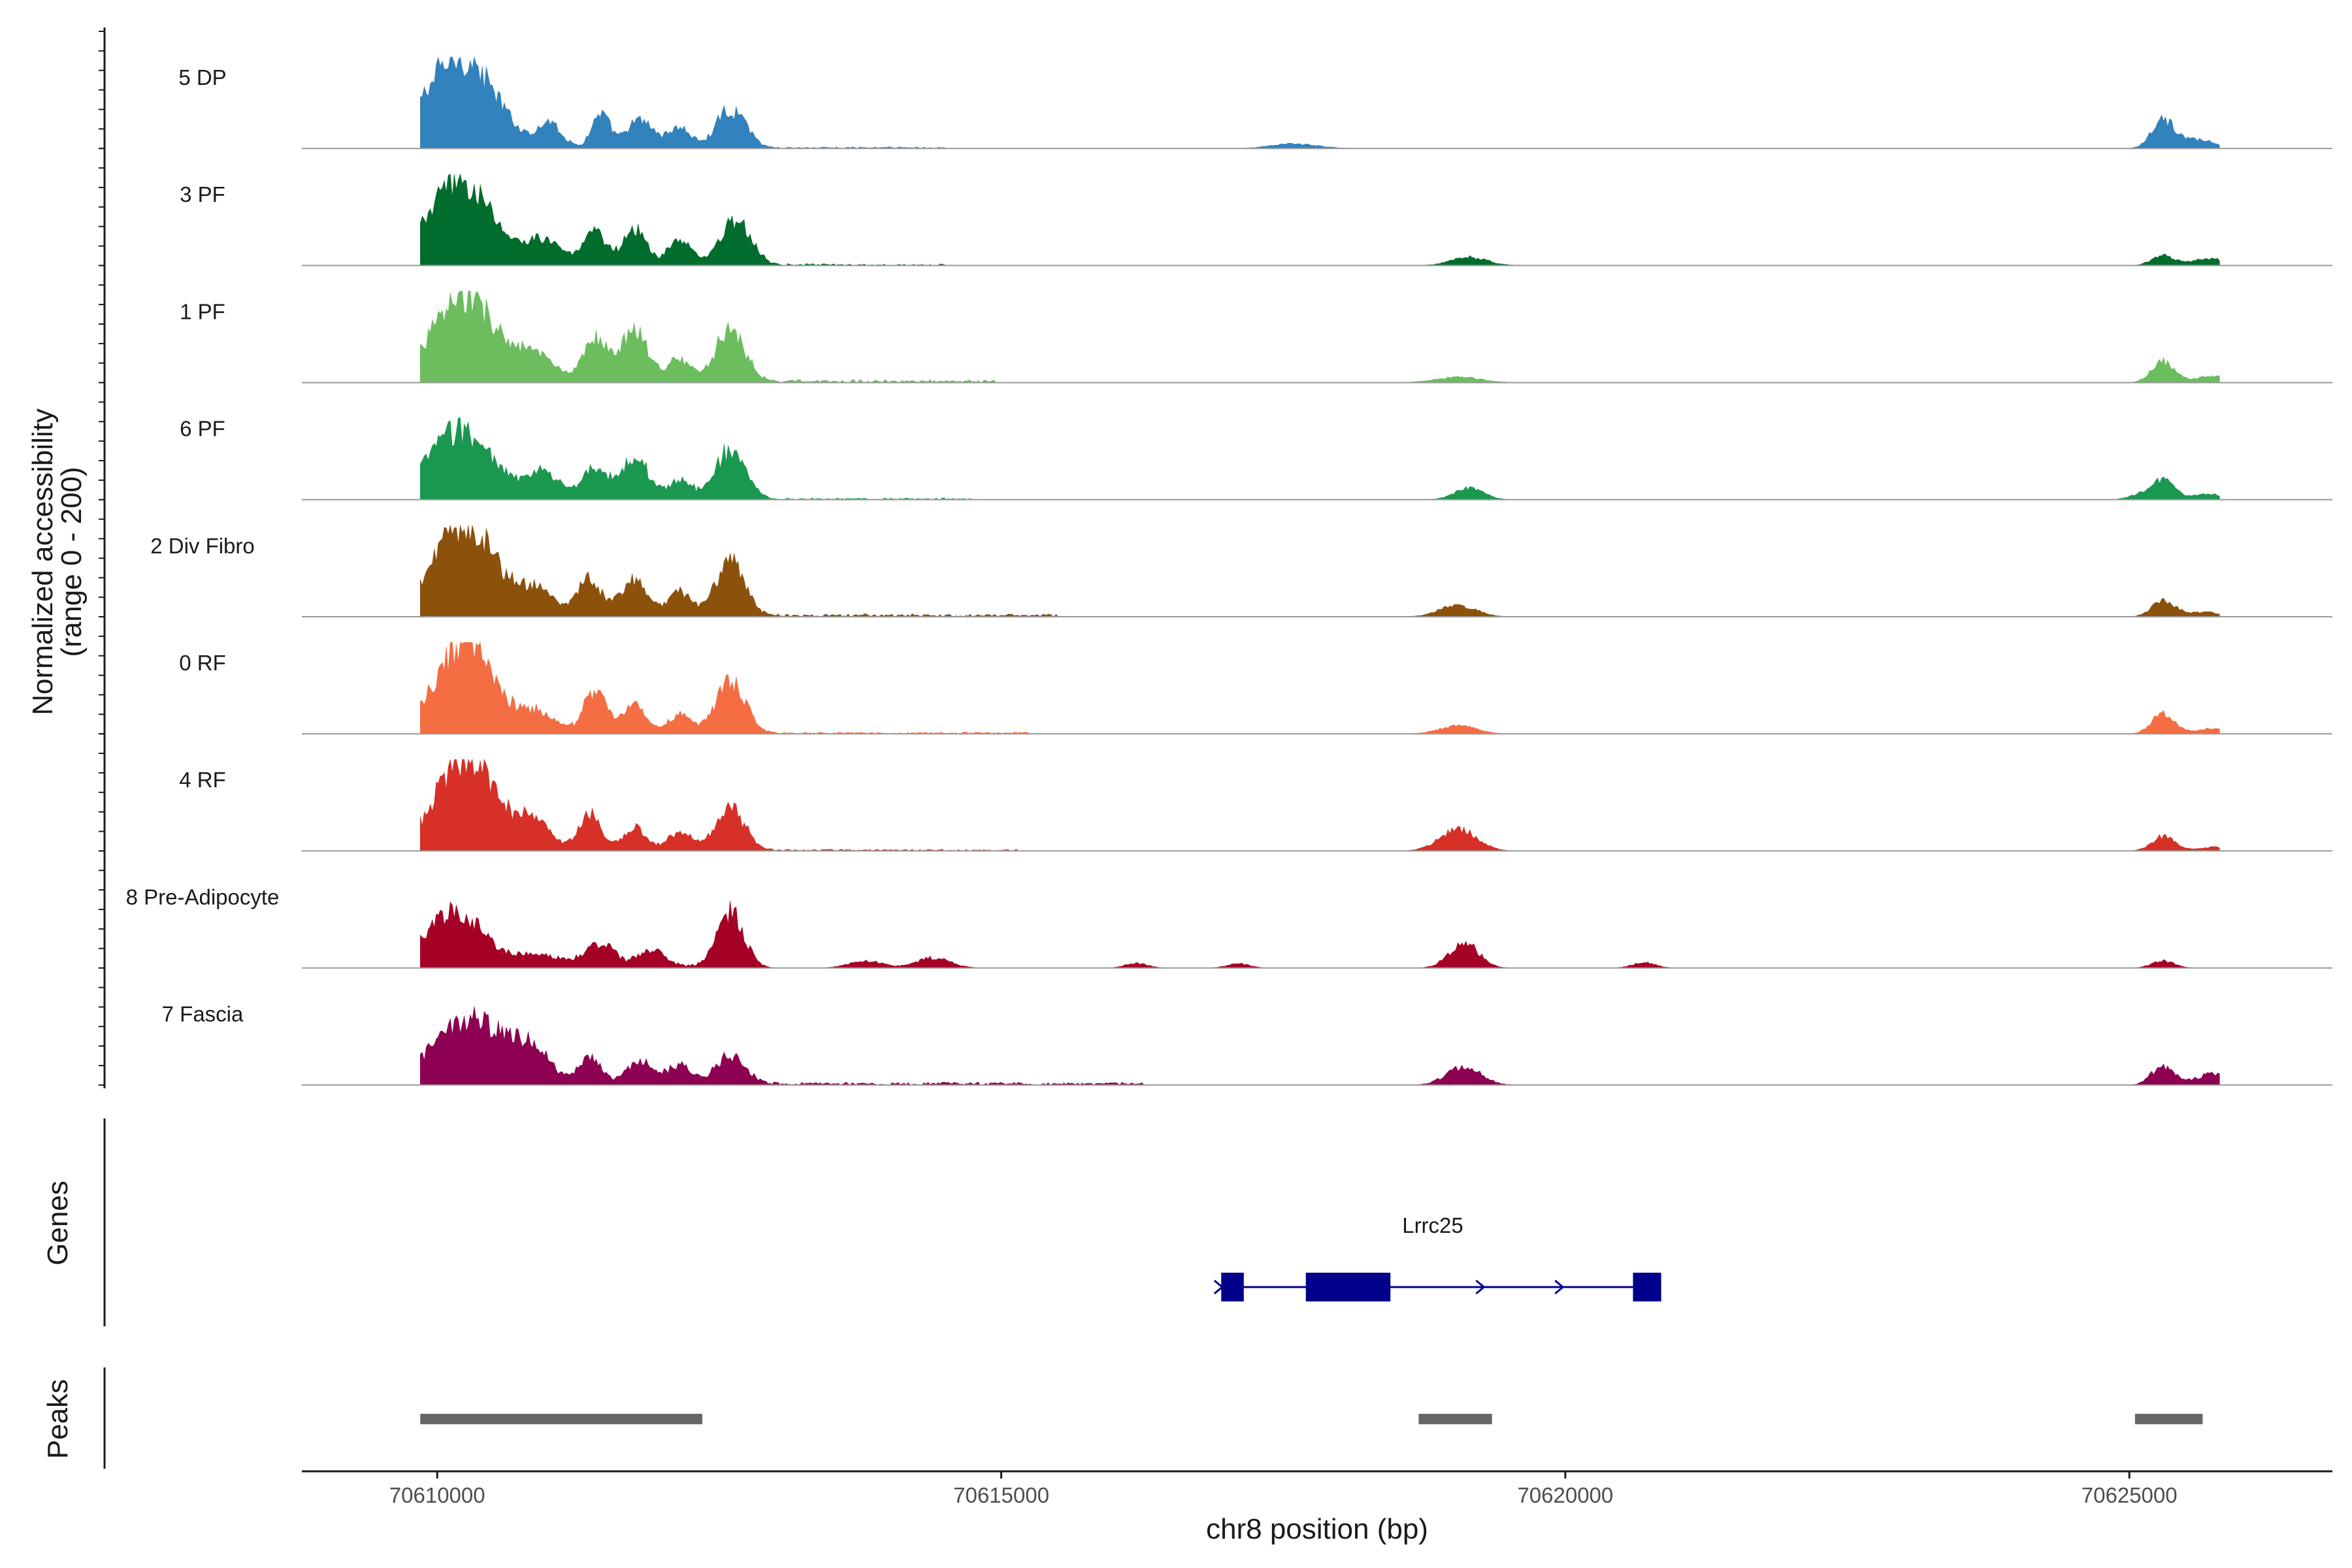 Image resolution: width=2352 pixels, height=1568 pixels. What do you see at coordinates (202, 77) in the screenshot?
I see `track-label: 5 DP` at bounding box center [202, 77].